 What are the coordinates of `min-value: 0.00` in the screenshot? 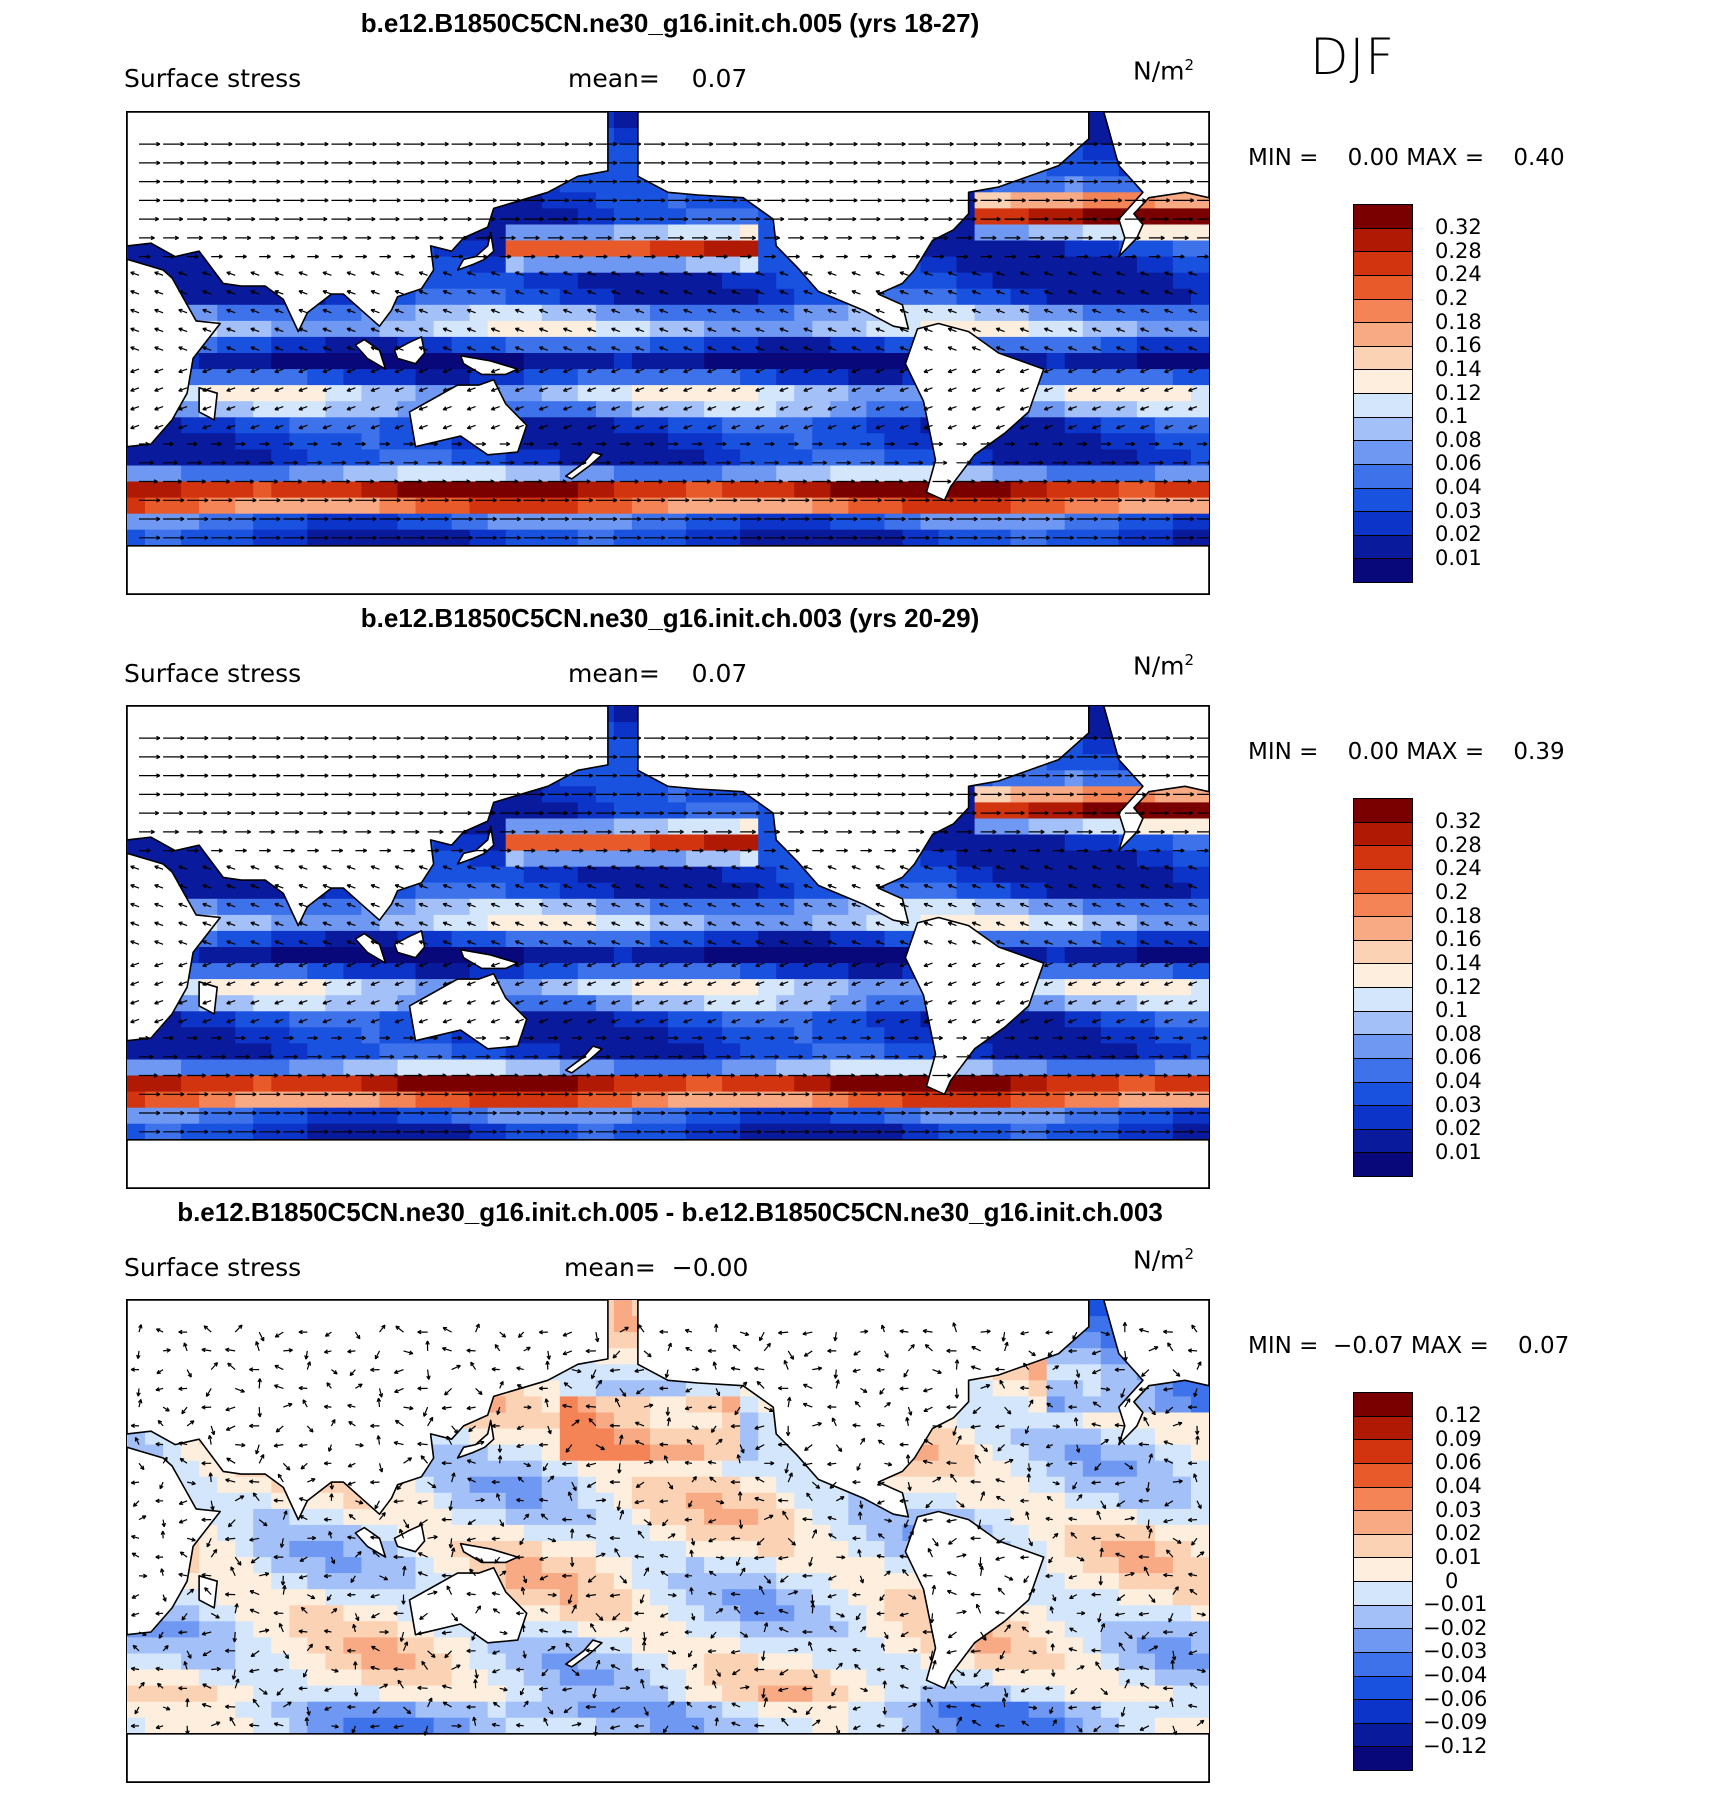 It's located at (1373, 158).